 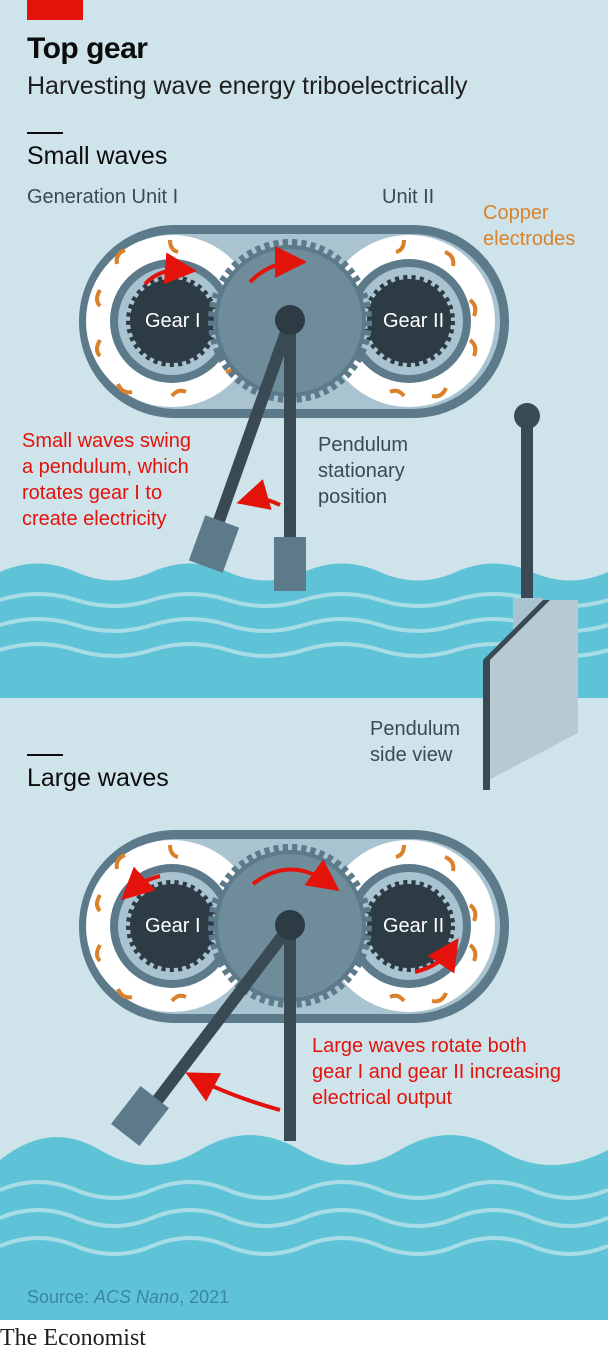 What do you see at coordinates (415, 729) in the screenshot?
I see `side-view-line: Pendulum` at bounding box center [415, 729].